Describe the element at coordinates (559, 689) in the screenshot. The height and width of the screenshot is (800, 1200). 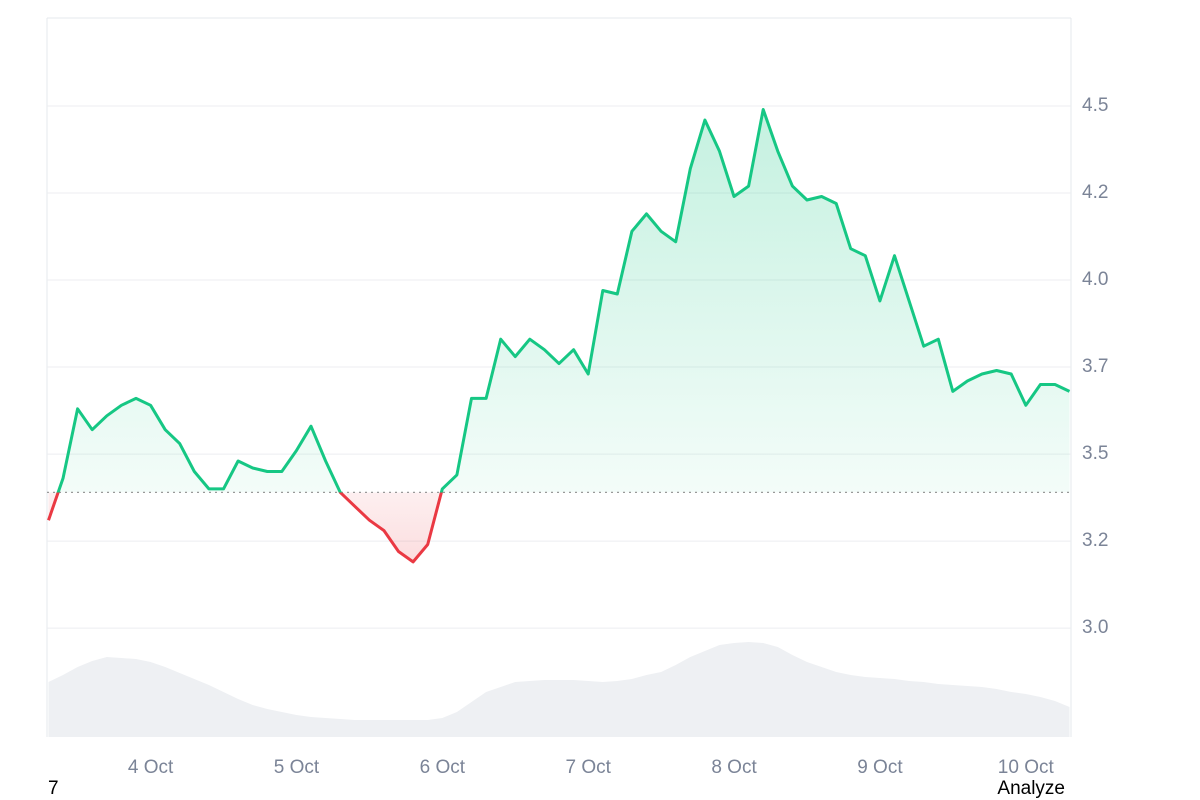
I see `volume-area` at that location.